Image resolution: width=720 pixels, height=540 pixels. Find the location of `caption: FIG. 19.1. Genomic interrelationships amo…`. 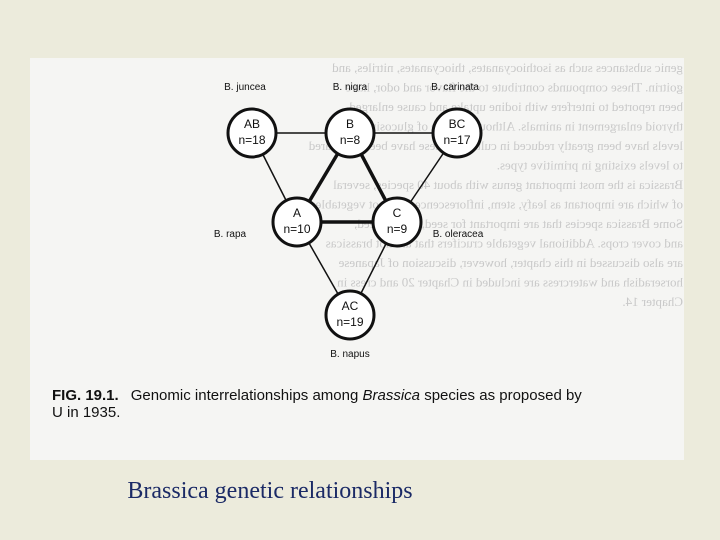

caption: FIG. 19.1. Genomic interrelationships amo… is located at coordinates (317, 395).